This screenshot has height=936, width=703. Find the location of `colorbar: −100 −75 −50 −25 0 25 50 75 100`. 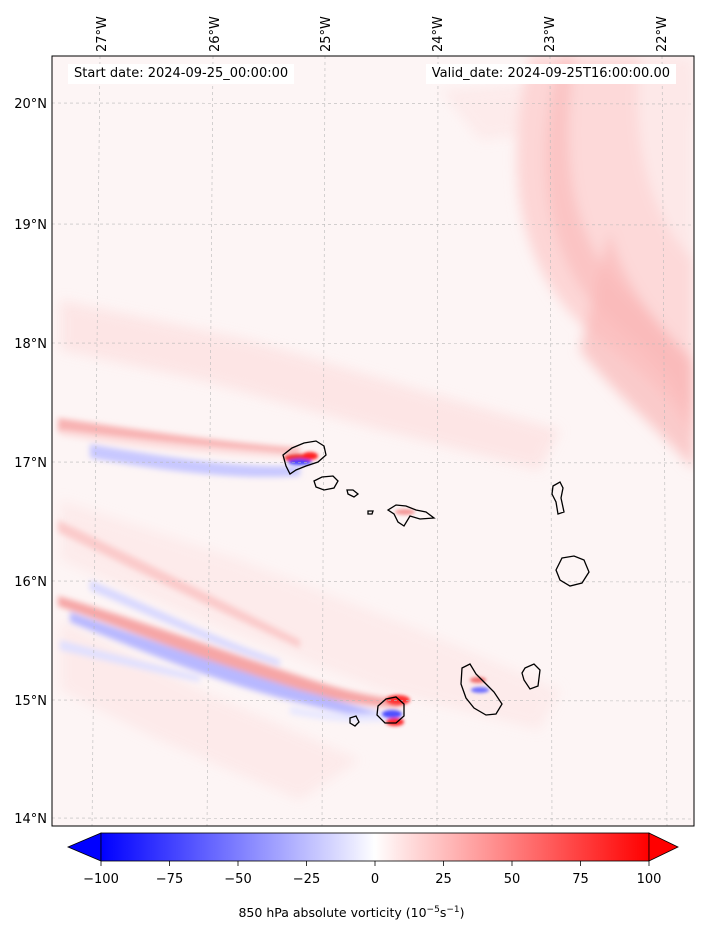

colorbar: −100 −75 −50 −25 0 25 50 75 100 is located at coordinates (372, 859).